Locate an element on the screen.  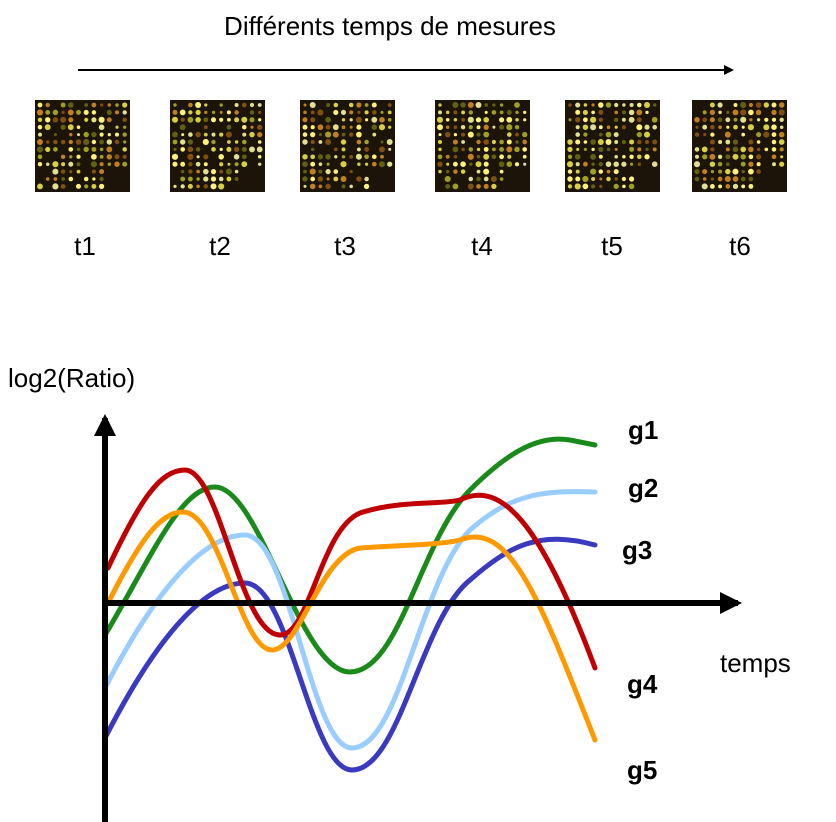
gene-label: g3 is located at coordinates (637, 550).